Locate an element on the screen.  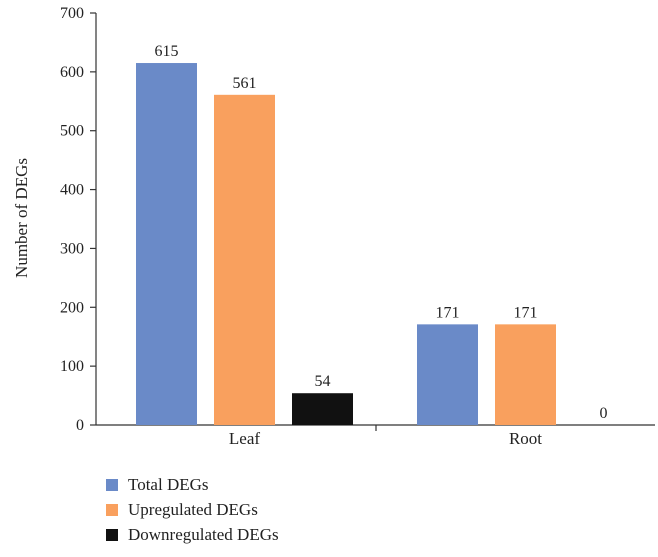
legend-label: Upregulated DEGs is located at coordinates (193, 509).